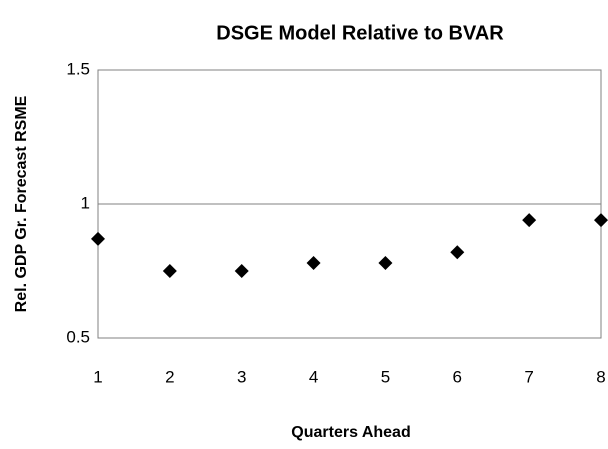  Describe the element at coordinates (528, 376) in the screenshot. I see `x-tick-label: 7` at that location.